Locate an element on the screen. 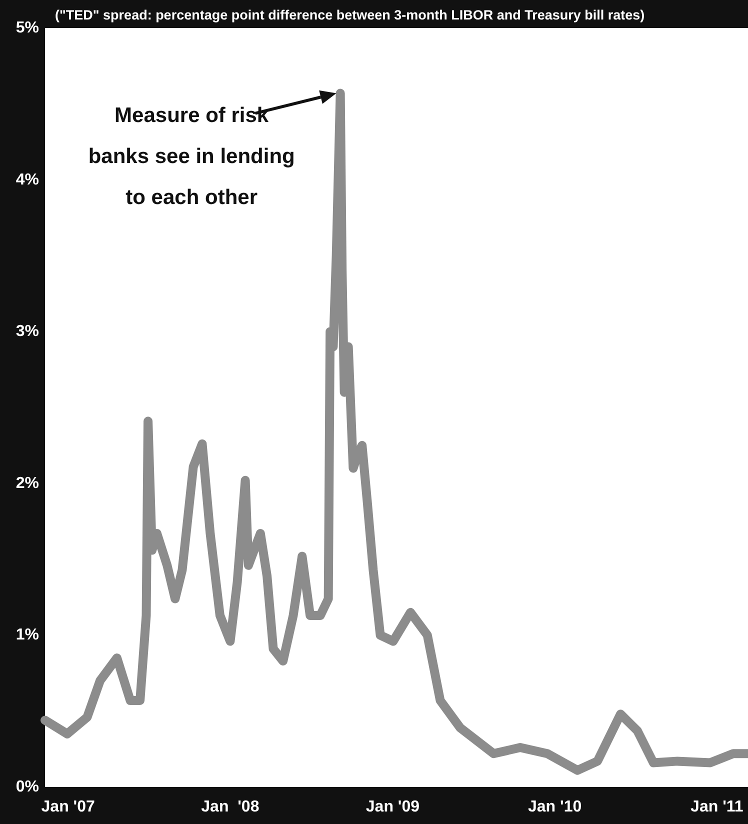 The width and height of the screenshot is (748, 824). annotation: Measure of risk banks see in lending to each other is located at coordinates (191, 157).